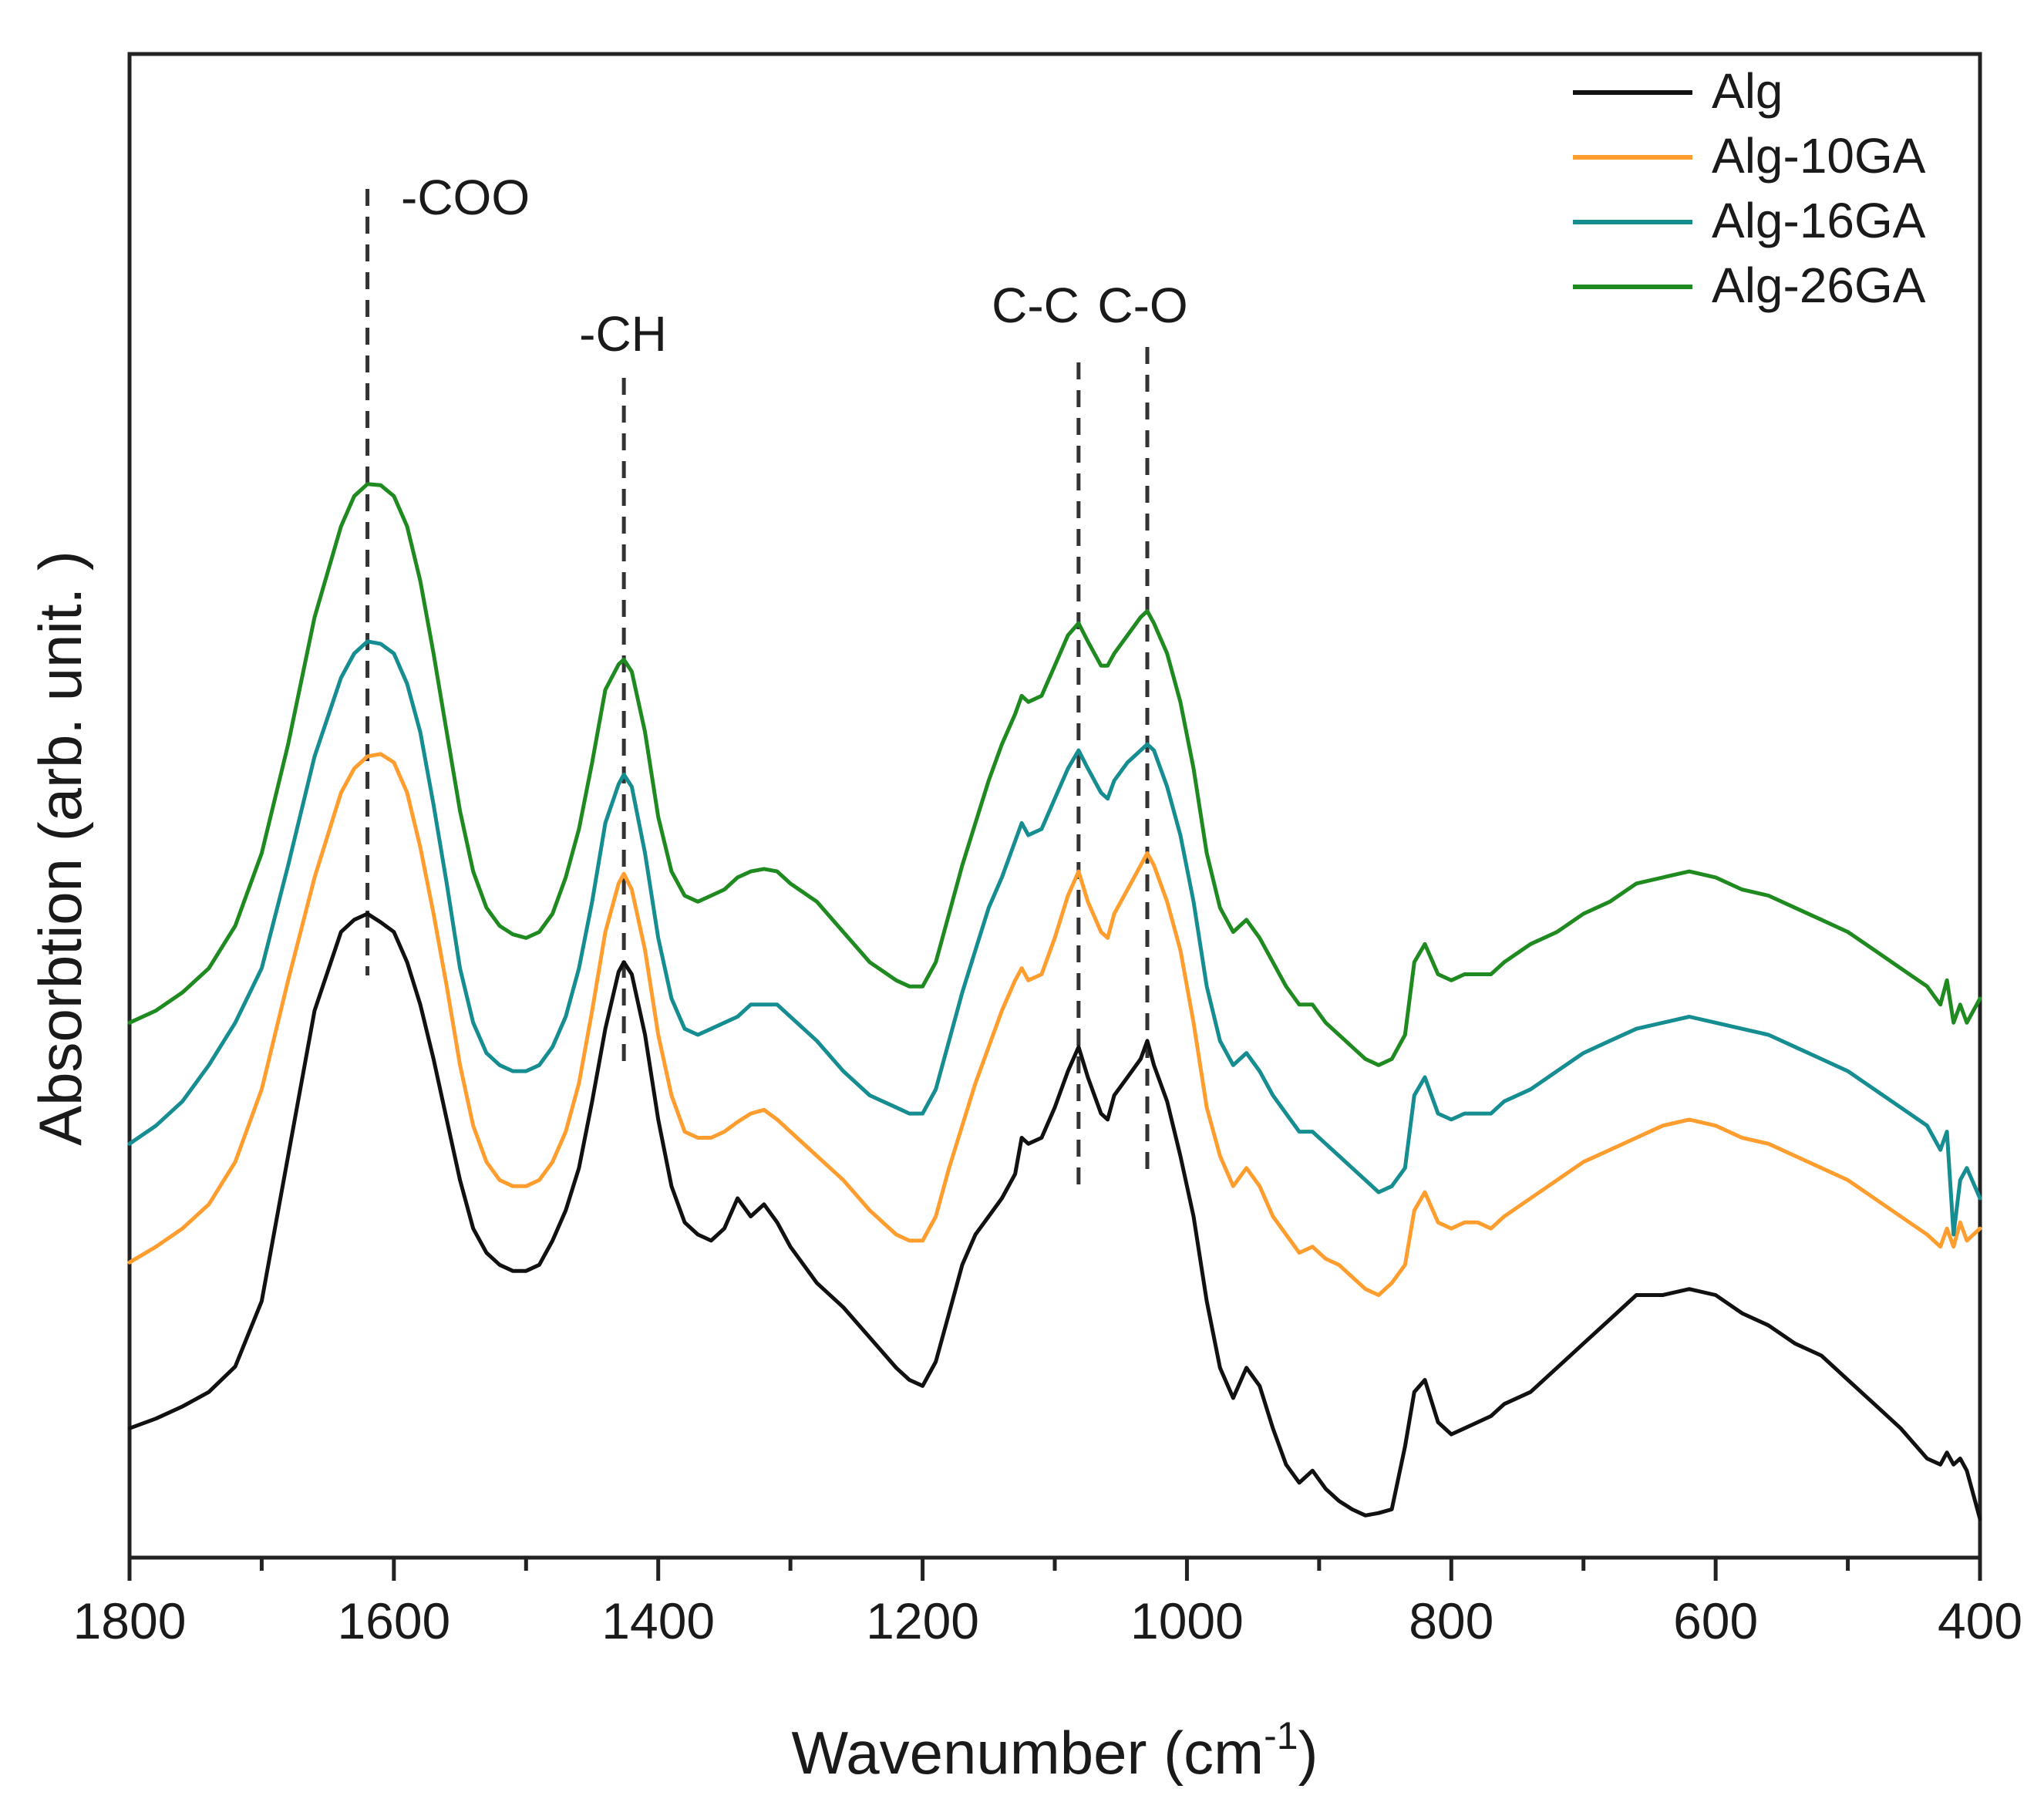 The image size is (2044, 1809). What do you see at coordinates (1747, 91) in the screenshot?
I see `legend-label: Alg` at bounding box center [1747, 91].